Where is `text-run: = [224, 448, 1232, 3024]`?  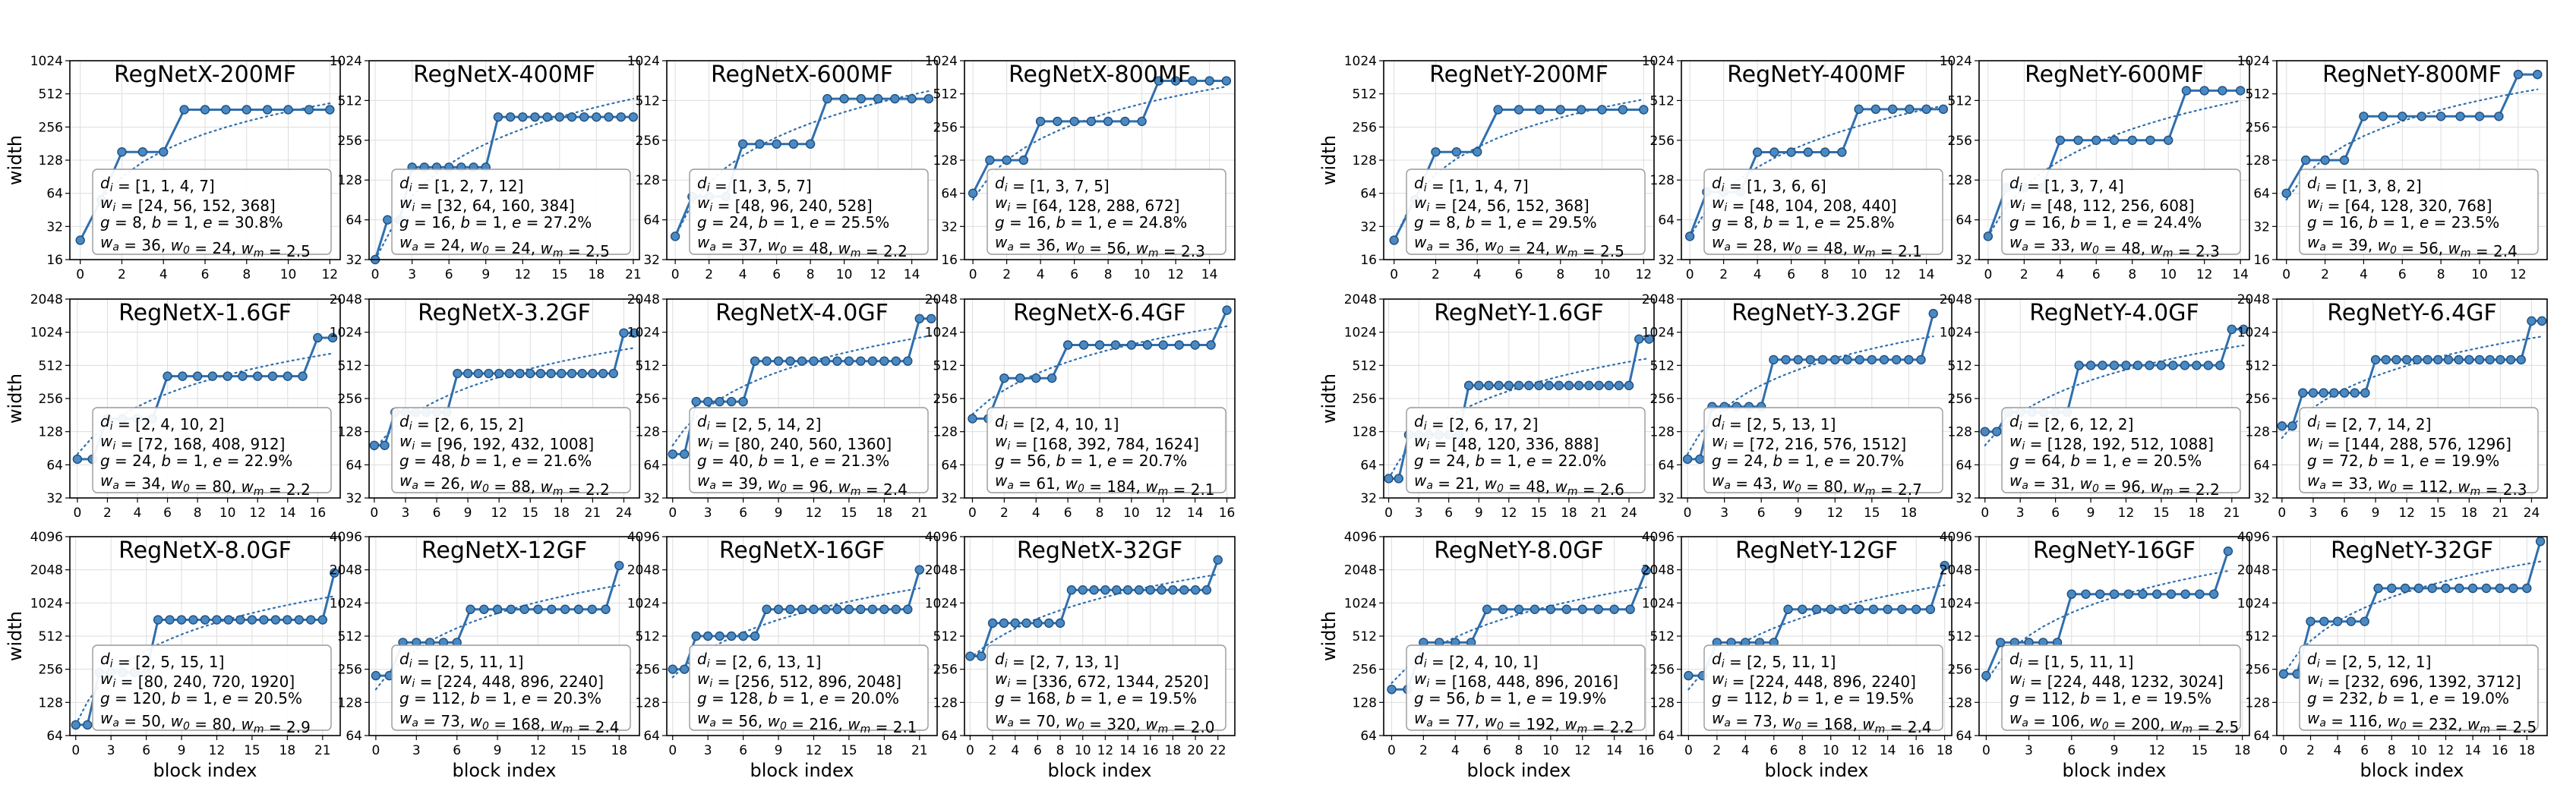 text-run: = [224, 448, 1232, 3024] is located at coordinates (2124, 682).